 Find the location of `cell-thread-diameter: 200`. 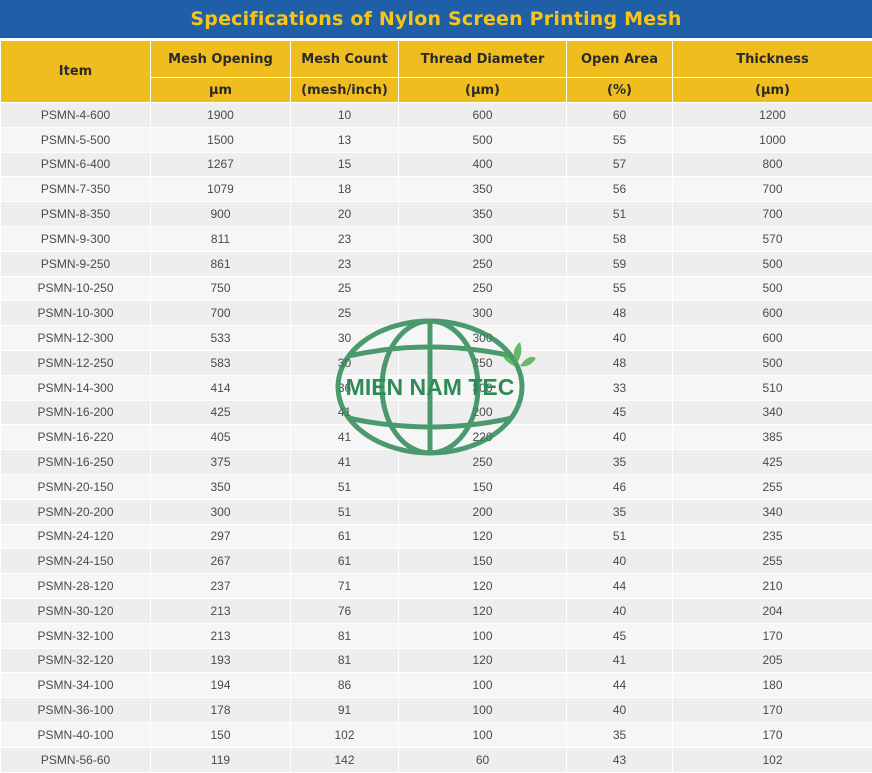

cell-thread-diameter: 200 is located at coordinates (483, 511).